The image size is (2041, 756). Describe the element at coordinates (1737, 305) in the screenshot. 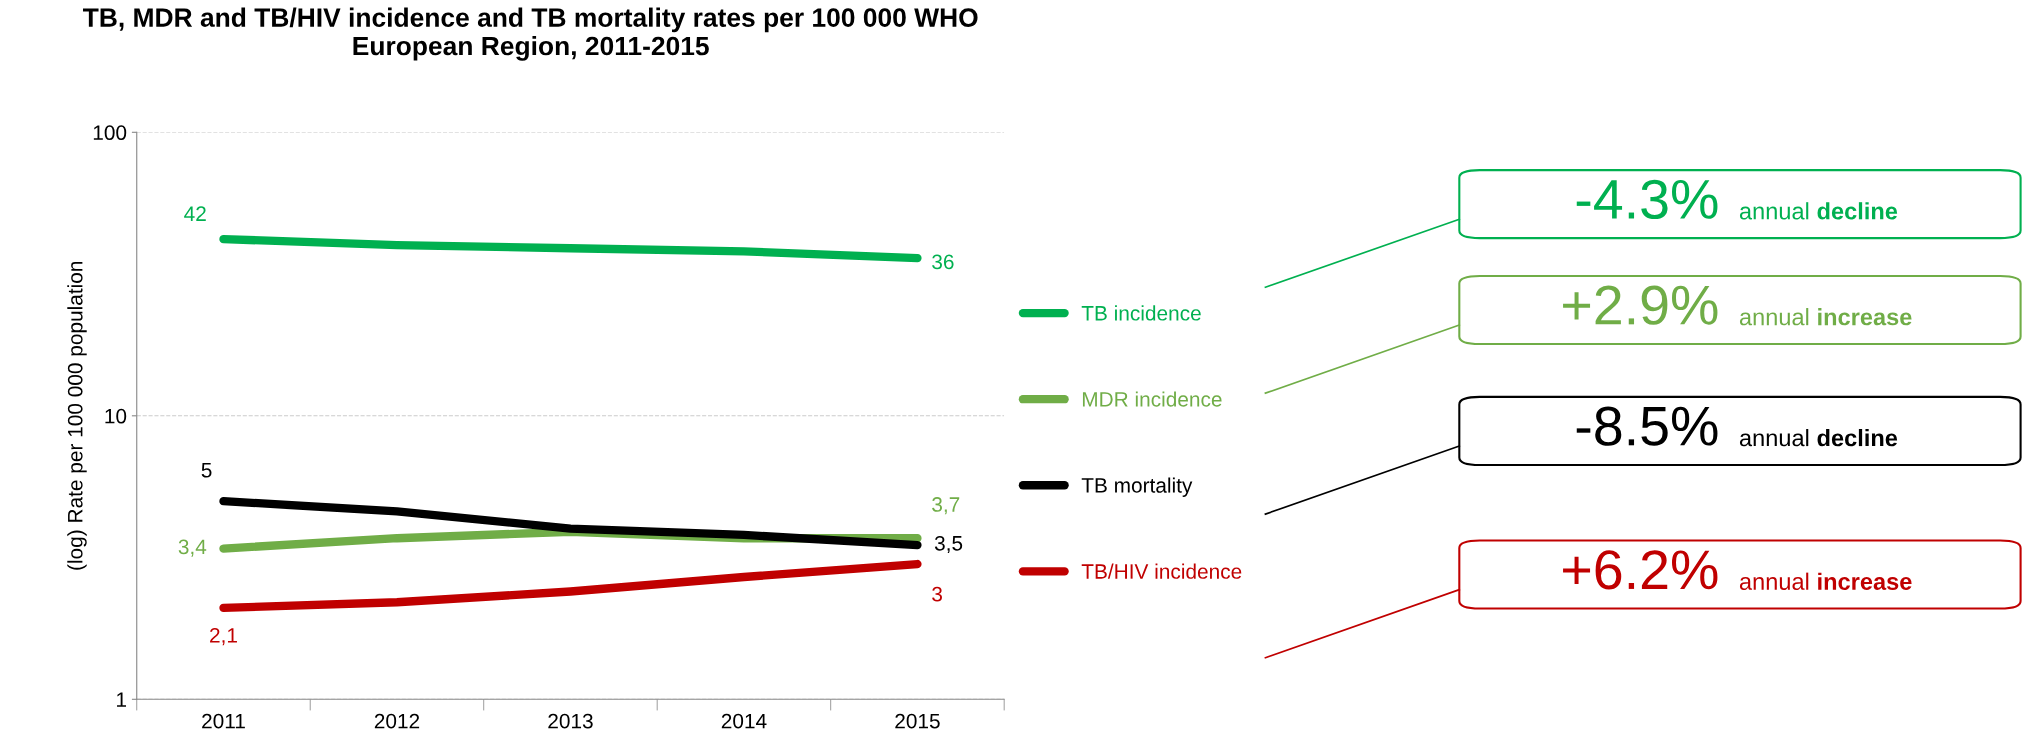

I see `text: +2.9% annual increase` at that location.